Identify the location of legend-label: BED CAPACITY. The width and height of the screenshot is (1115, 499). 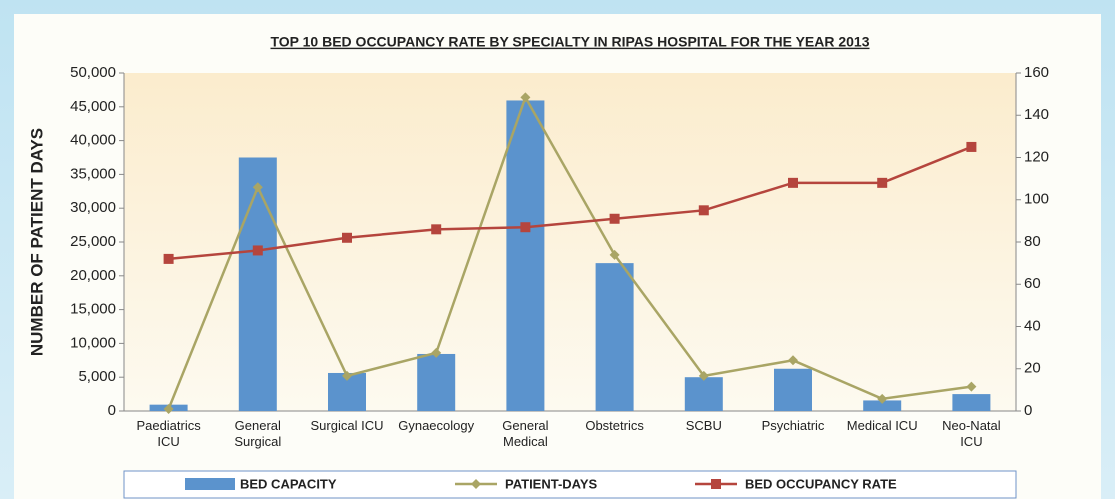
(288, 483).